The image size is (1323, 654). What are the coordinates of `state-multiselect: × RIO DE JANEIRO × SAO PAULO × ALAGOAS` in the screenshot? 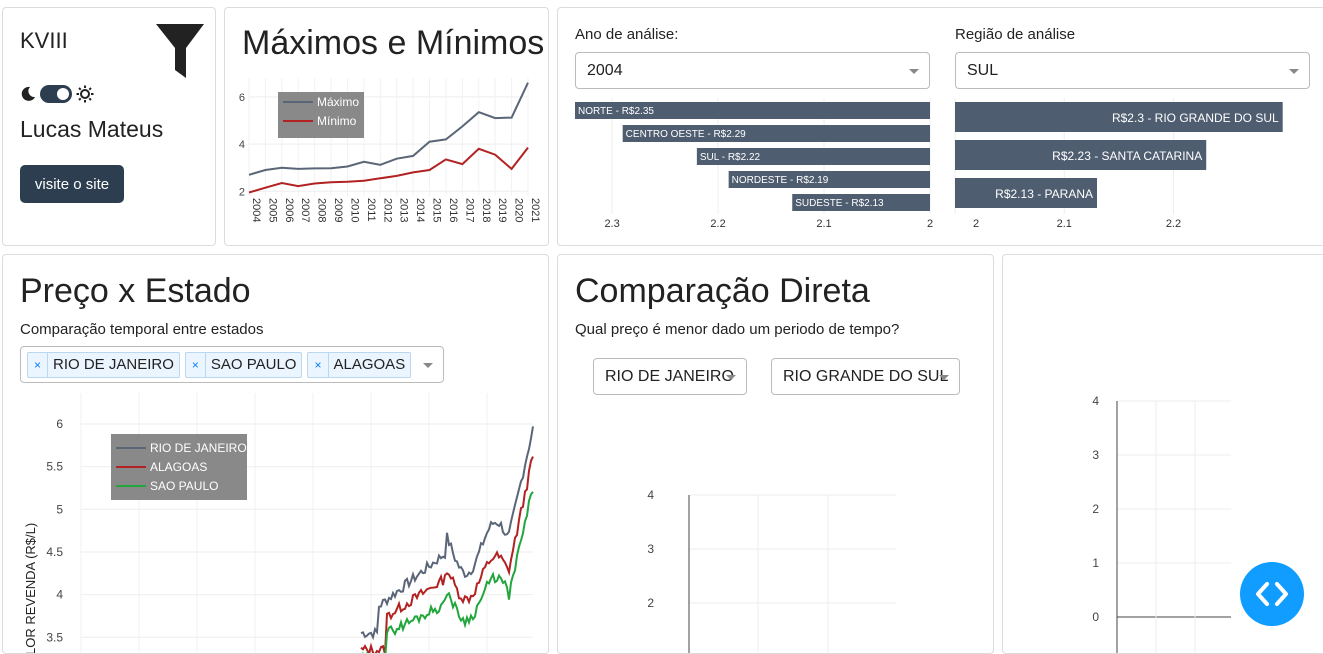 It's located at (232, 364).